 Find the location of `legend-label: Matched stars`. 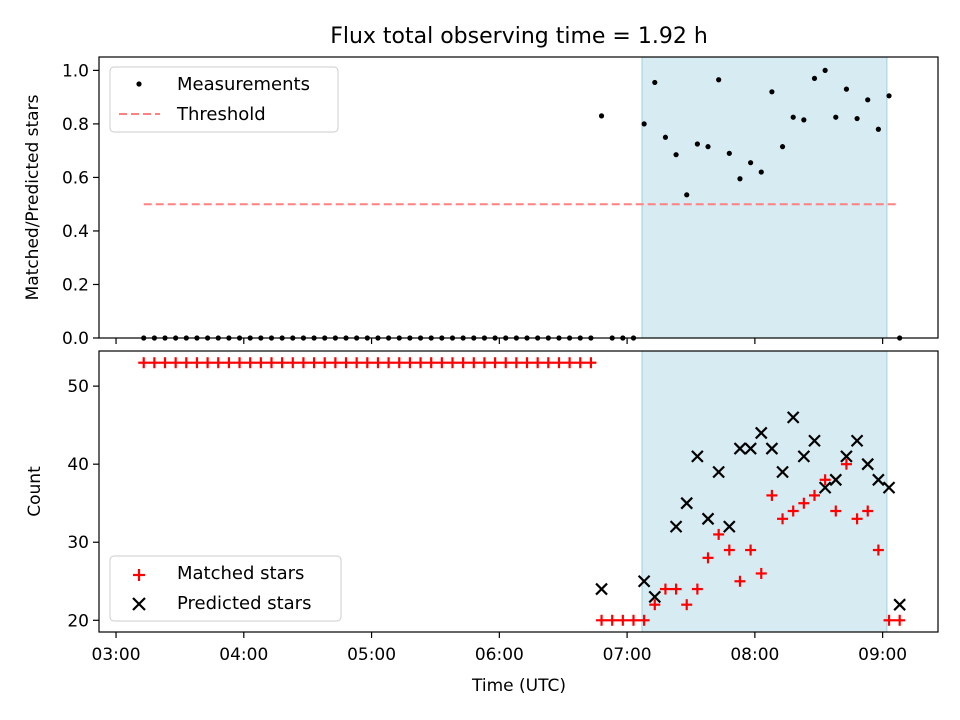

legend-label: Matched stars is located at coordinates (240, 573).